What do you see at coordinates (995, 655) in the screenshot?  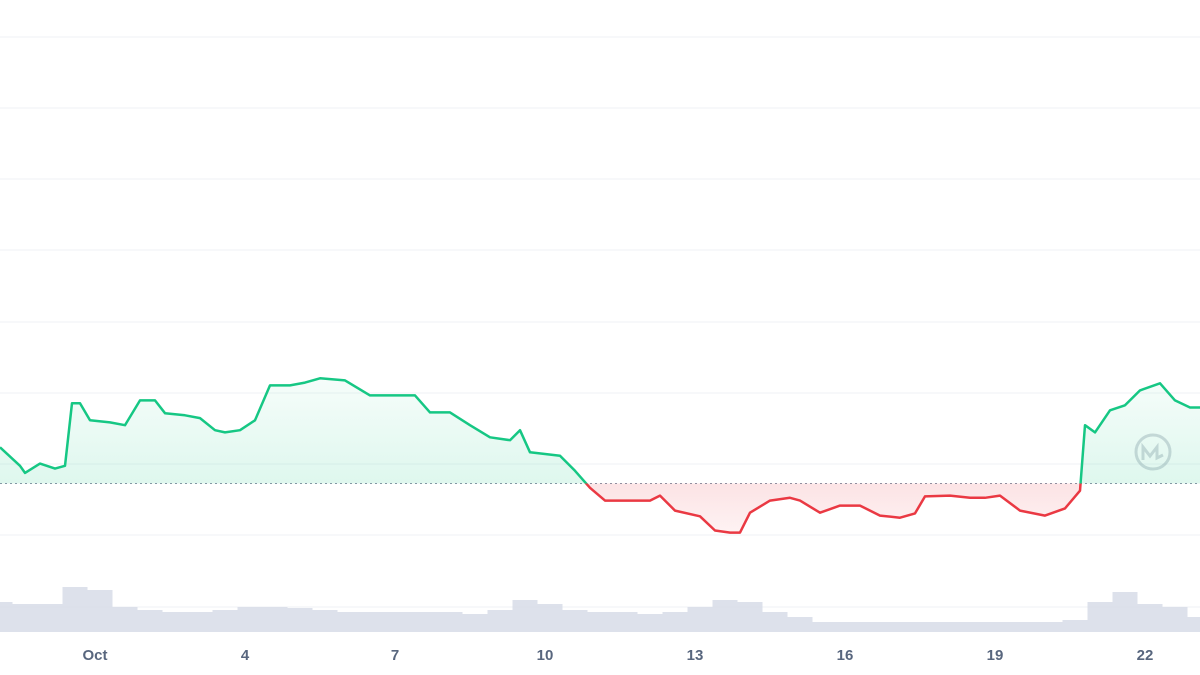 I see `x-tick-label: 19` at bounding box center [995, 655].